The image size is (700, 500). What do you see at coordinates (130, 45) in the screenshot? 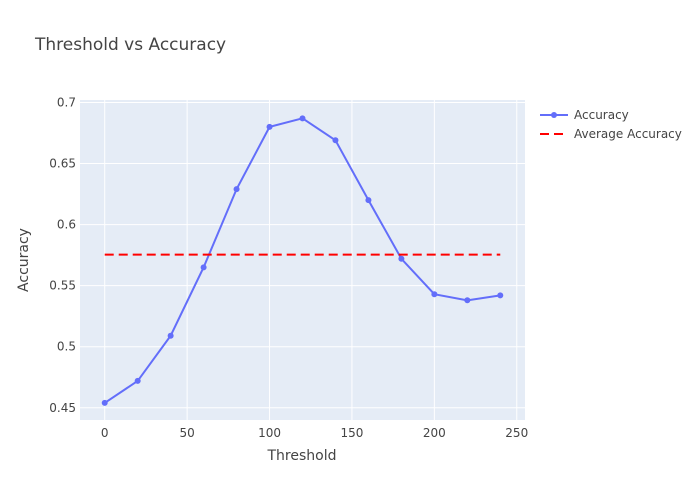
I see `chart-title: Threshold vs Accuracy` at bounding box center [130, 45].